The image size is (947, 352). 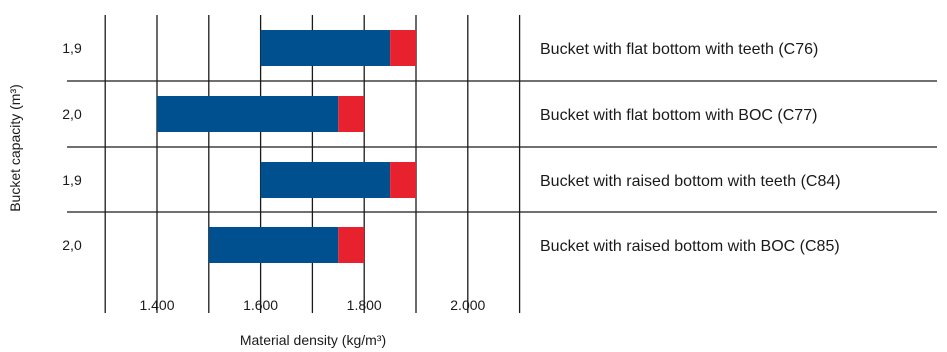 I want to click on y-axis-label: Bucket capacity (m³), so click(x=15, y=148).